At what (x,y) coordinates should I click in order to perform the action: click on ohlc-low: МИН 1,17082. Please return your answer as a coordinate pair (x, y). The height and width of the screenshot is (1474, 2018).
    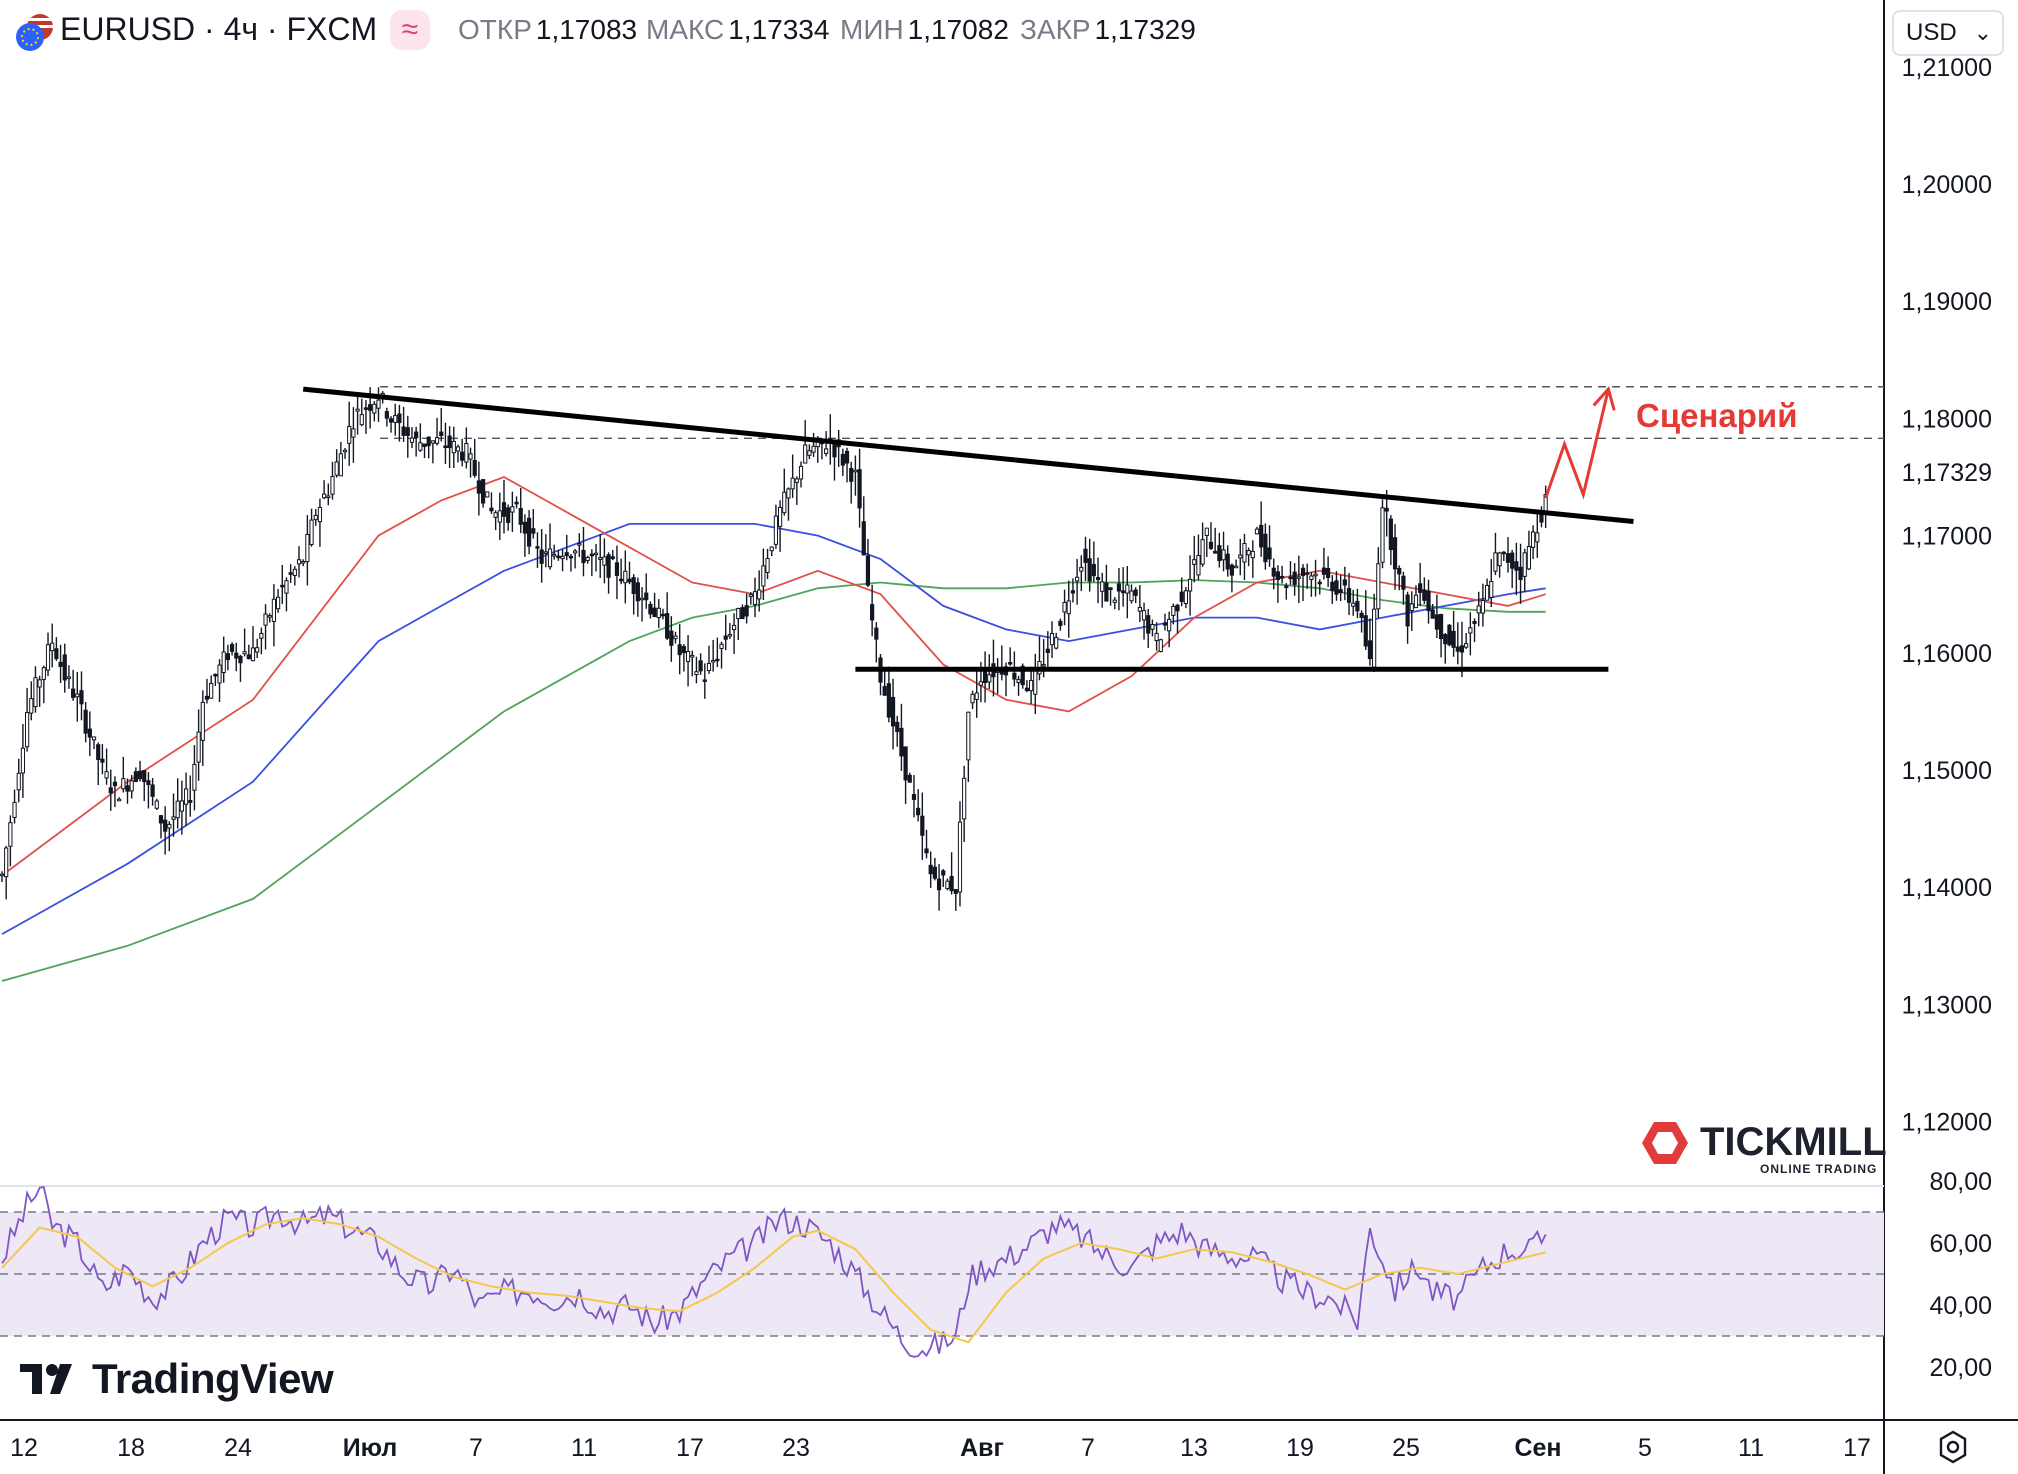
    Looking at the image, I should click on (924, 30).